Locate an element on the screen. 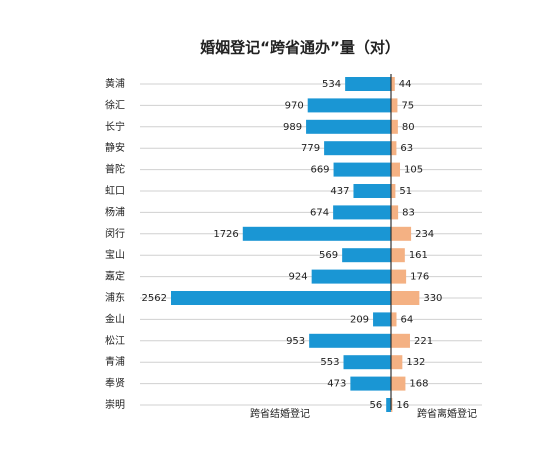 The image size is (550, 462). value-label: 970 is located at coordinates (294, 105).